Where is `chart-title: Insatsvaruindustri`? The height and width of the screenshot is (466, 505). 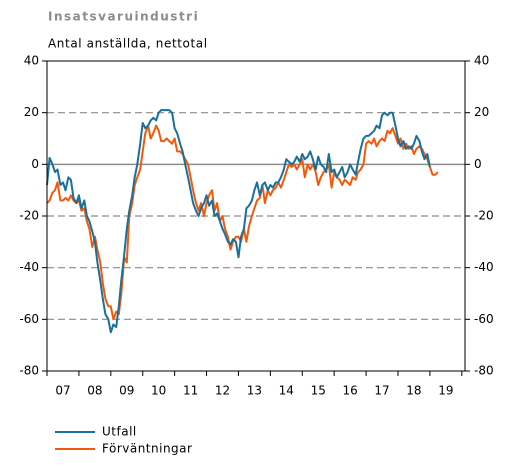
chart-title: Insatsvaruindustri is located at coordinates (123, 17).